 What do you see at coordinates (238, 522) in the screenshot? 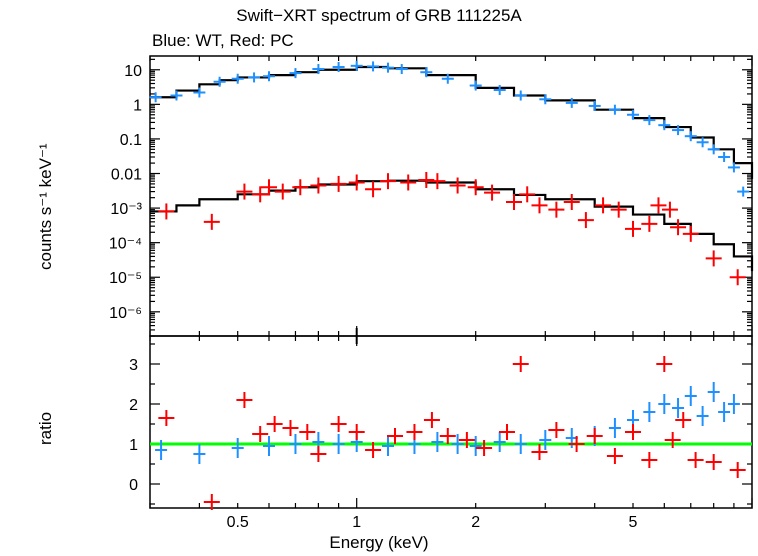
I see `x-tick-label: 0.5` at bounding box center [238, 522].